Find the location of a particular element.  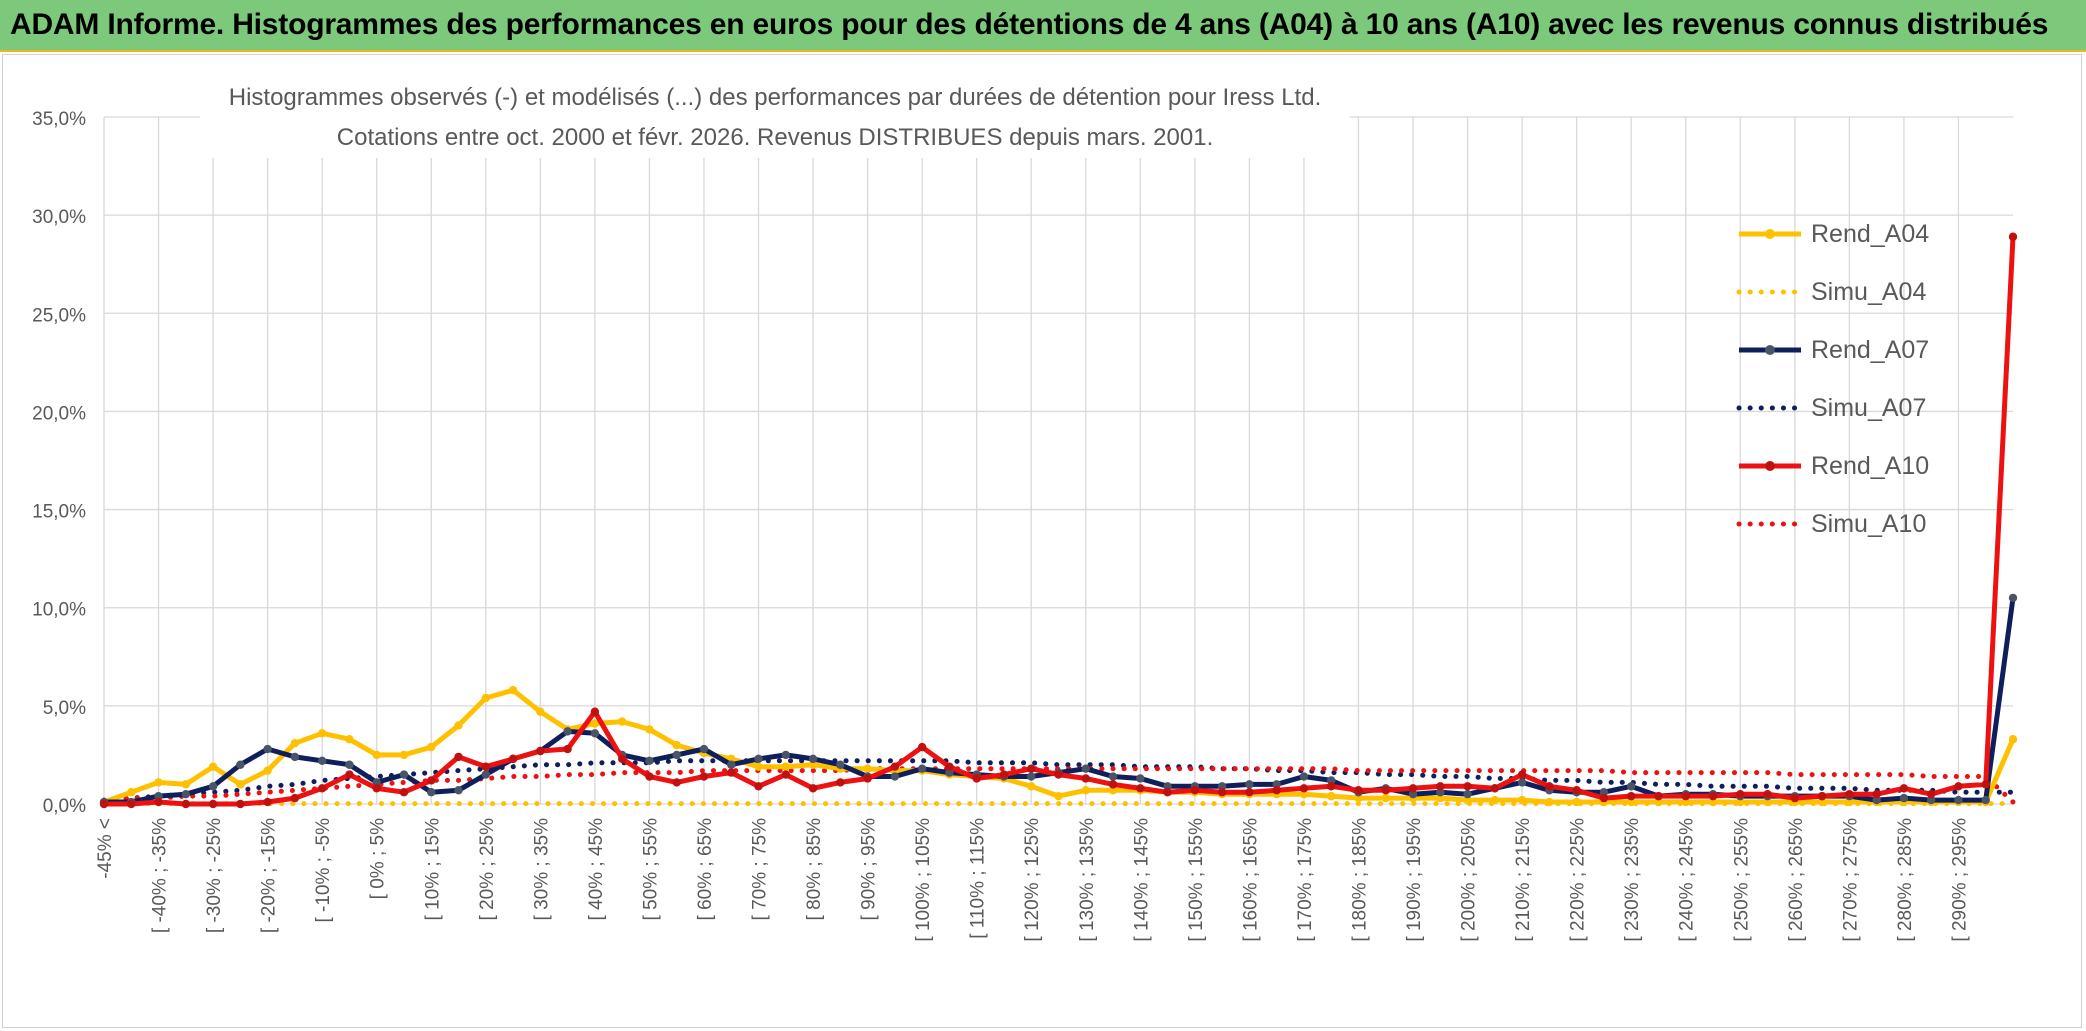

x-tick-label: [ 80% ; 85% is located at coordinates (814, 869).